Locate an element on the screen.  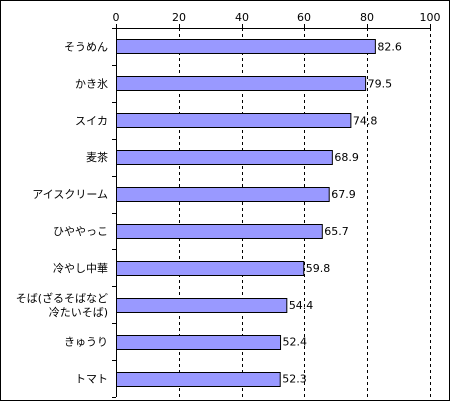
data-label: 59.8 is located at coordinates (318, 268).